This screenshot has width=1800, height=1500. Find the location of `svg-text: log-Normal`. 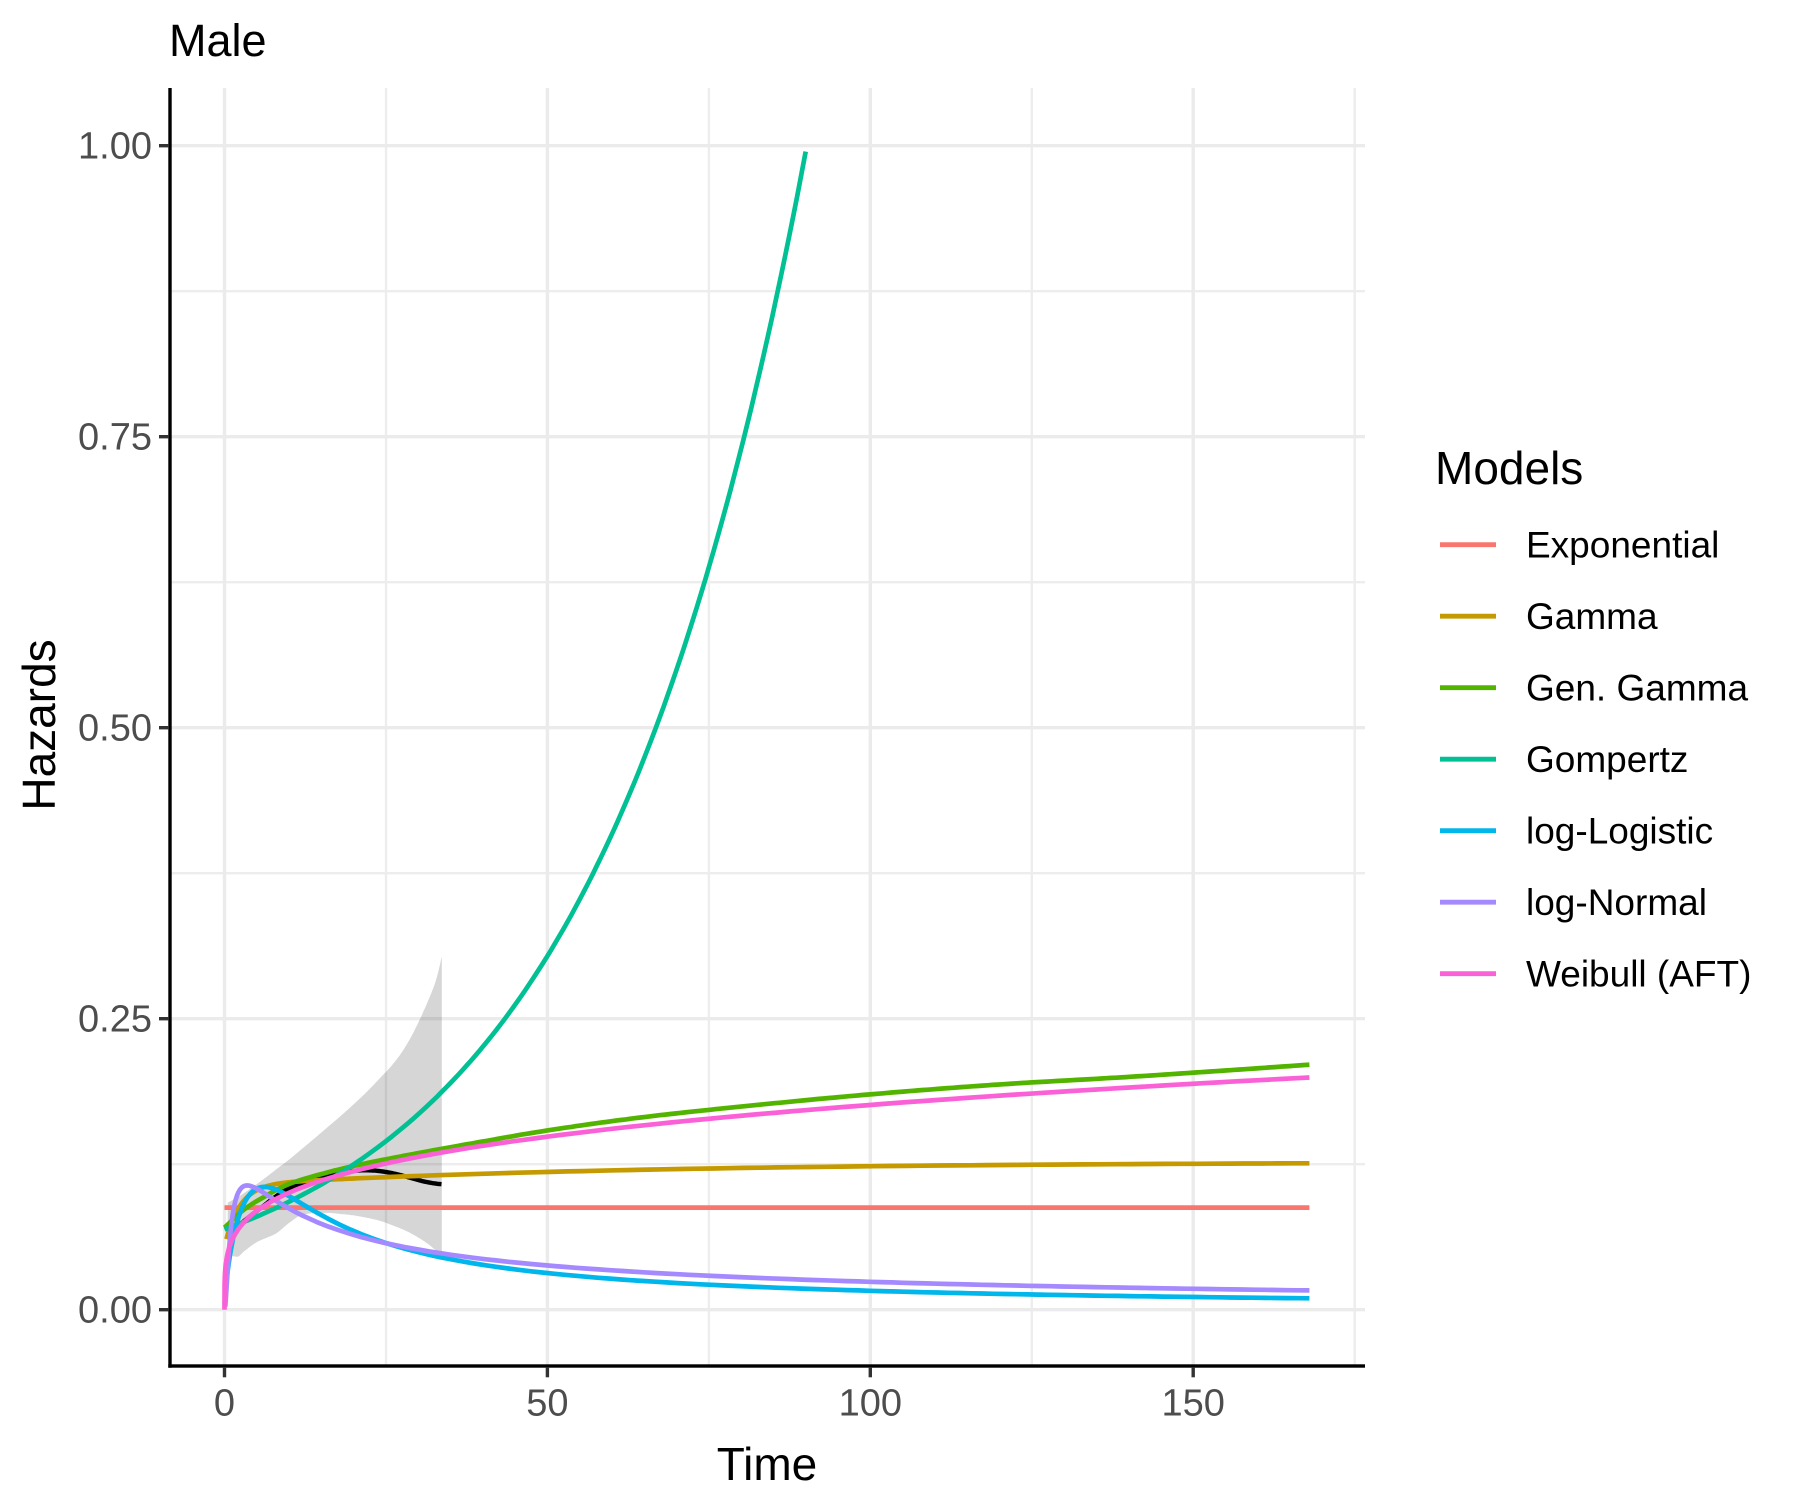

svg-text: log-Normal is located at coordinates (1616, 902).